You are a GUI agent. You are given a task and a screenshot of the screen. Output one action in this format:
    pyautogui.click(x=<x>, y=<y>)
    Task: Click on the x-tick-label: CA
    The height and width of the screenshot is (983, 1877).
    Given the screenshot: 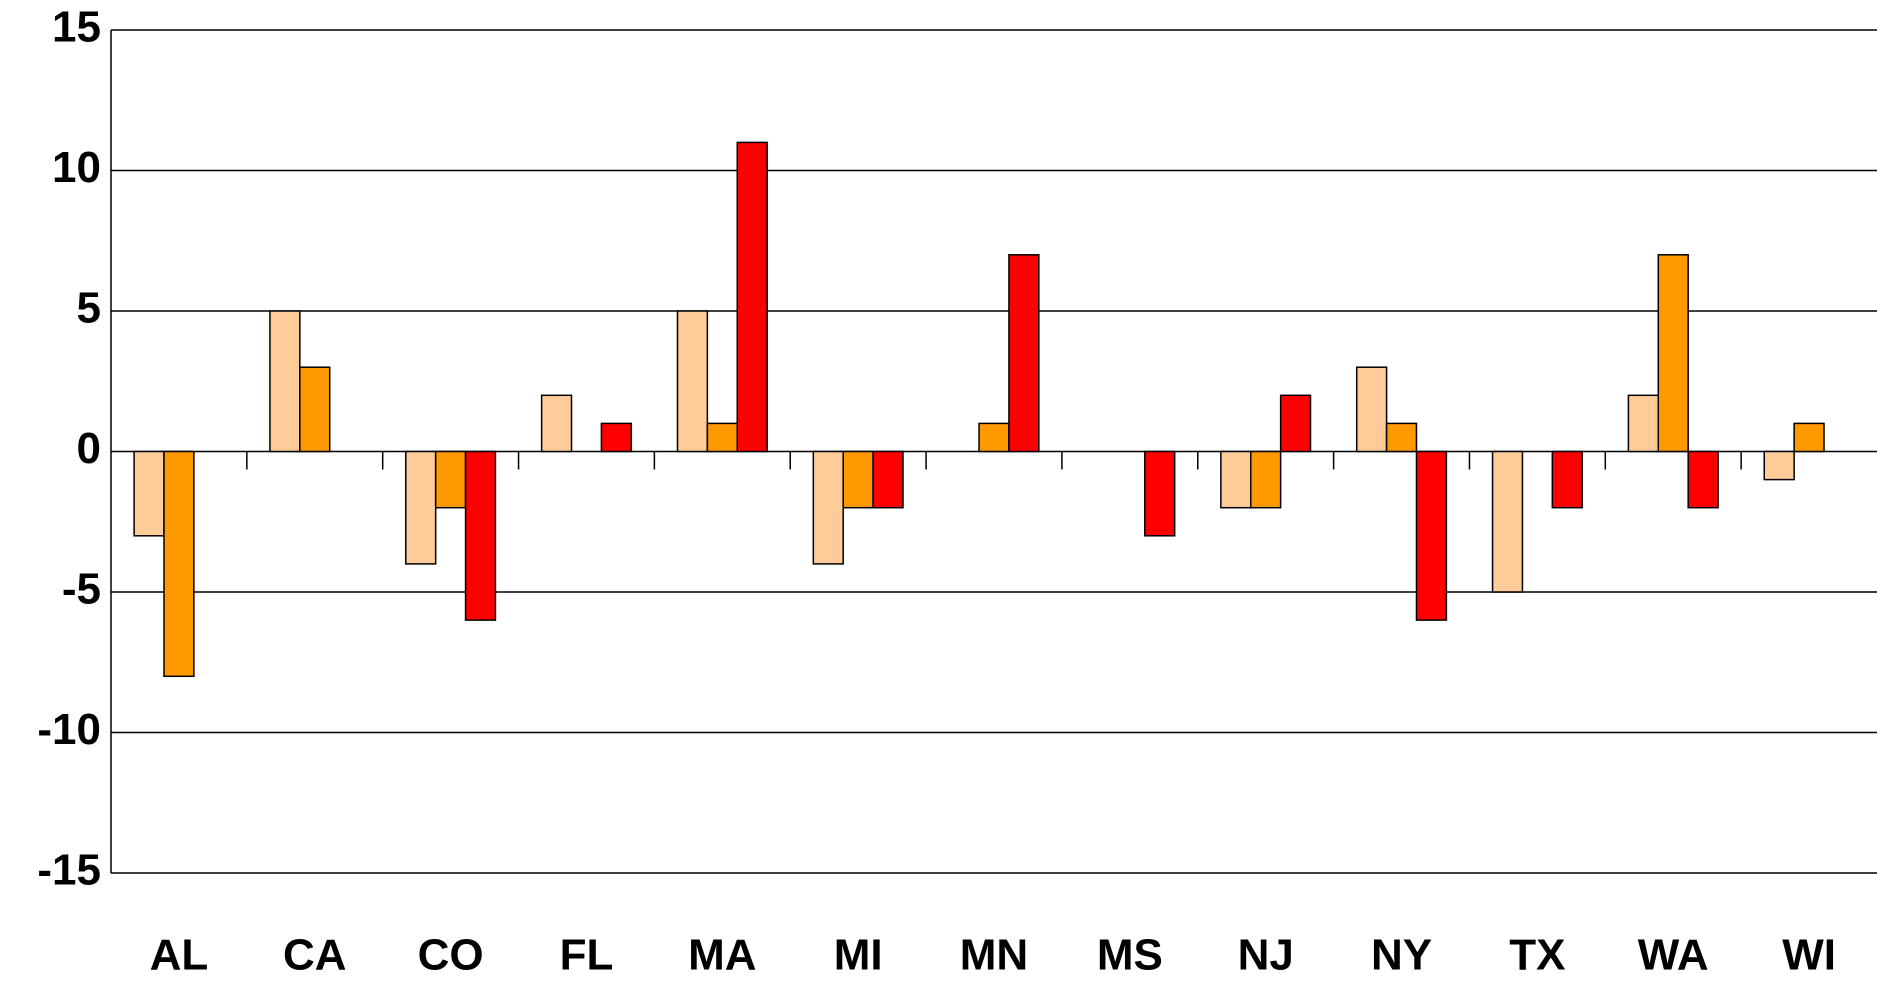 What is the action you would take?
    pyautogui.click(x=315, y=955)
    